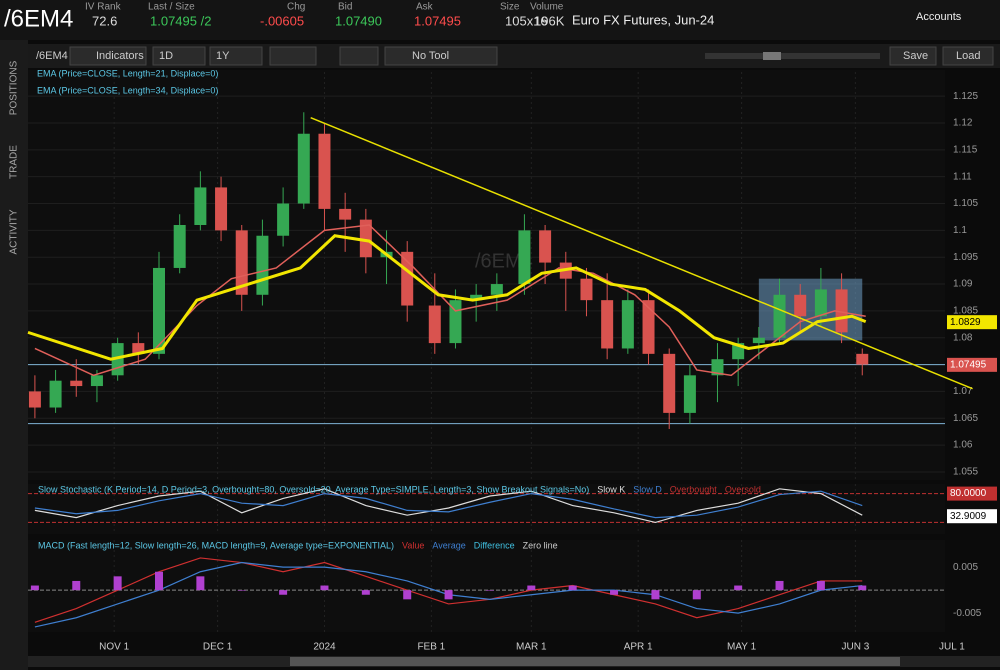  I want to click on aggregation-select, so click(179, 56).